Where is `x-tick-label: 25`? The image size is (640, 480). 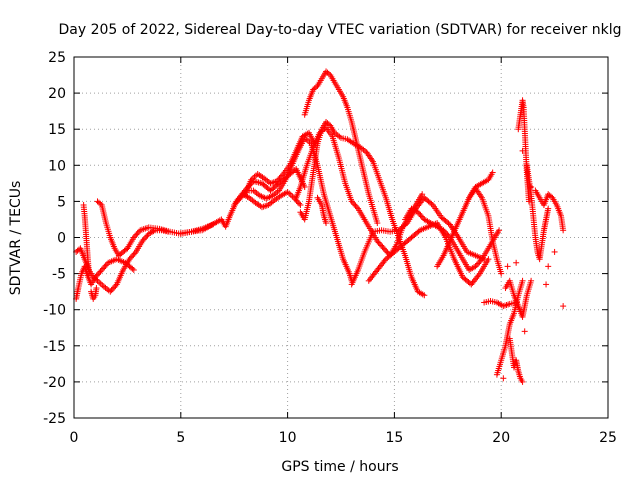
x-tick-label: 25 is located at coordinates (608, 438).